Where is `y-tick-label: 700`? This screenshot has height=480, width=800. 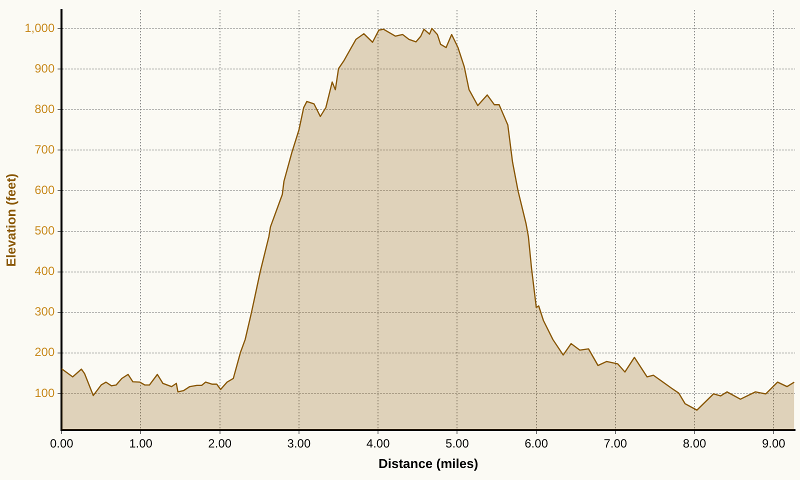 y-tick-label: 700 is located at coordinates (44, 149).